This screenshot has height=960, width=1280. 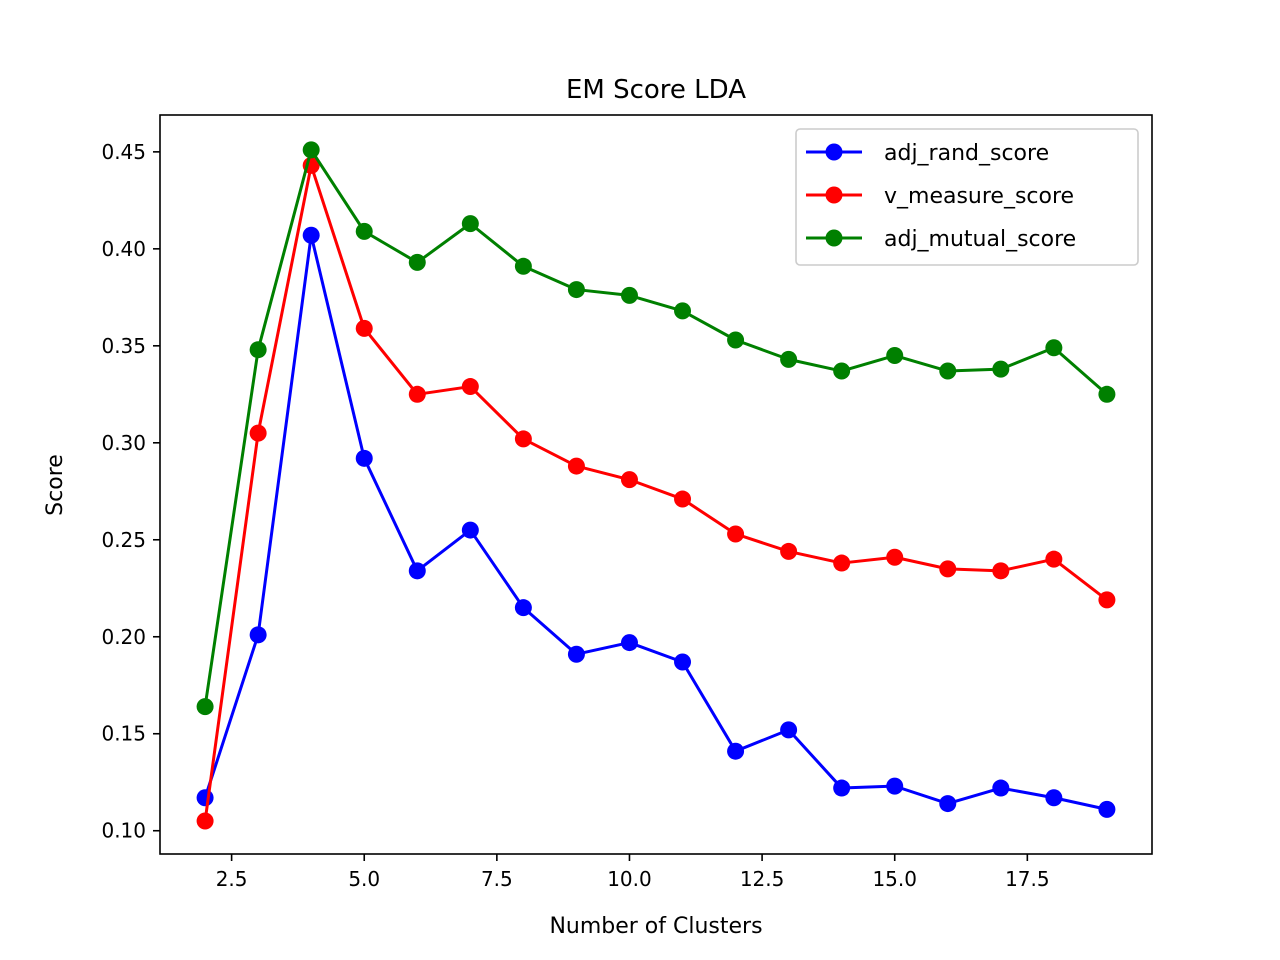 I want to click on y-tick-label: 0.20, so click(x=123, y=637).